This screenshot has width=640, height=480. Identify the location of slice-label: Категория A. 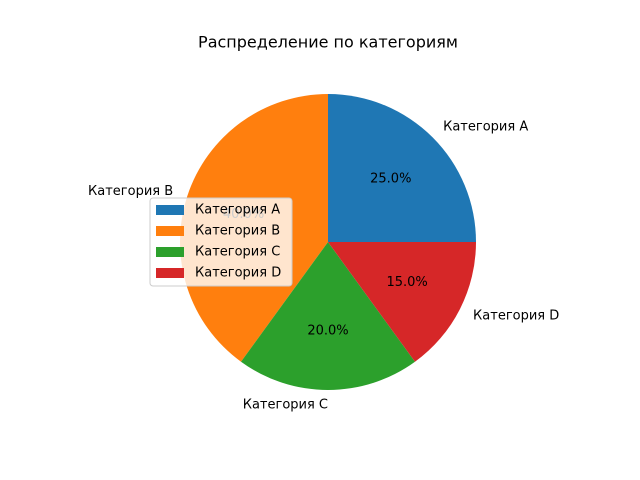
(485, 126).